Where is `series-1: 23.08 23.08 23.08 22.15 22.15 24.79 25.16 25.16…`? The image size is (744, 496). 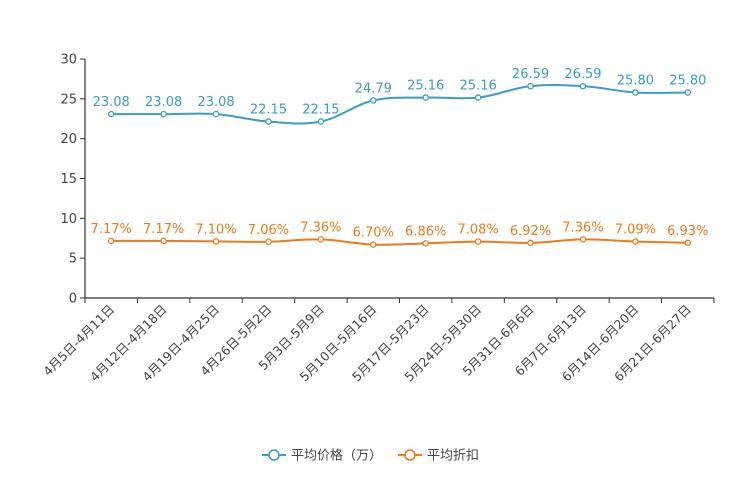
series-1: 23.08 23.08 23.08 22.15 22.15 24.79 25.16 25.16… is located at coordinates (399, 96).